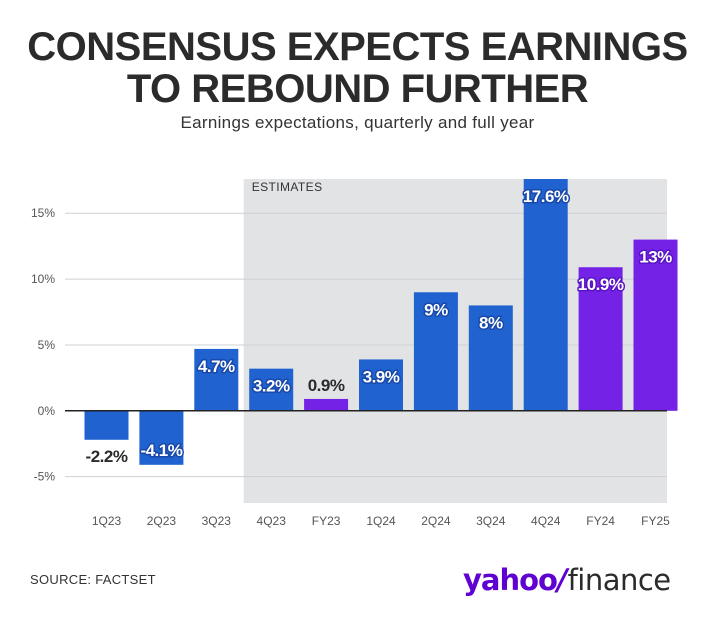 This screenshot has width=715, height=625. Describe the element at coordinates (357, 47) in the screenshot. I see `chart-title-line-1: CONSENSUS EXPECTS EARNINGS` at that location.